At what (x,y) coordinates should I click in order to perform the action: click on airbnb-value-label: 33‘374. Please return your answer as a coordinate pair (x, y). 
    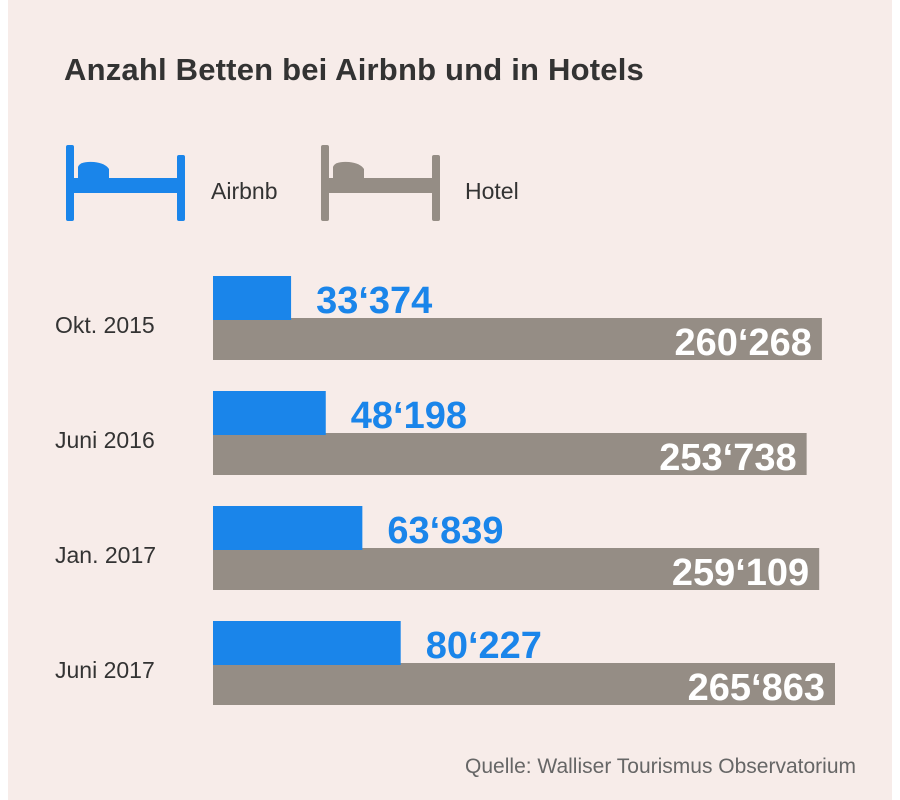
    Looking at the image, I should click on (374, 301).